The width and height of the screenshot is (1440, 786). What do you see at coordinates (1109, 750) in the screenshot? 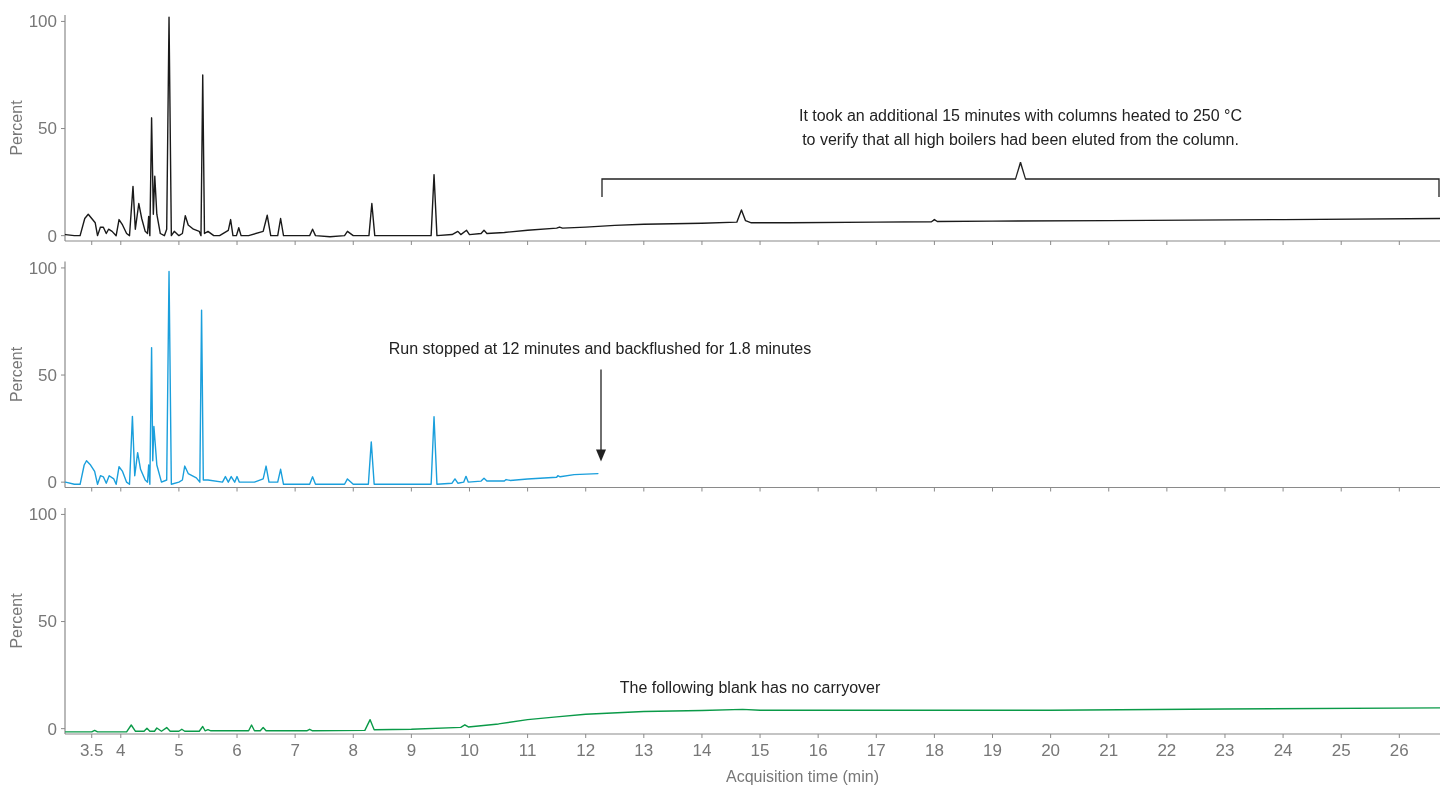
I see `x-tick-label: 21` at bounding box center [1109, 750].